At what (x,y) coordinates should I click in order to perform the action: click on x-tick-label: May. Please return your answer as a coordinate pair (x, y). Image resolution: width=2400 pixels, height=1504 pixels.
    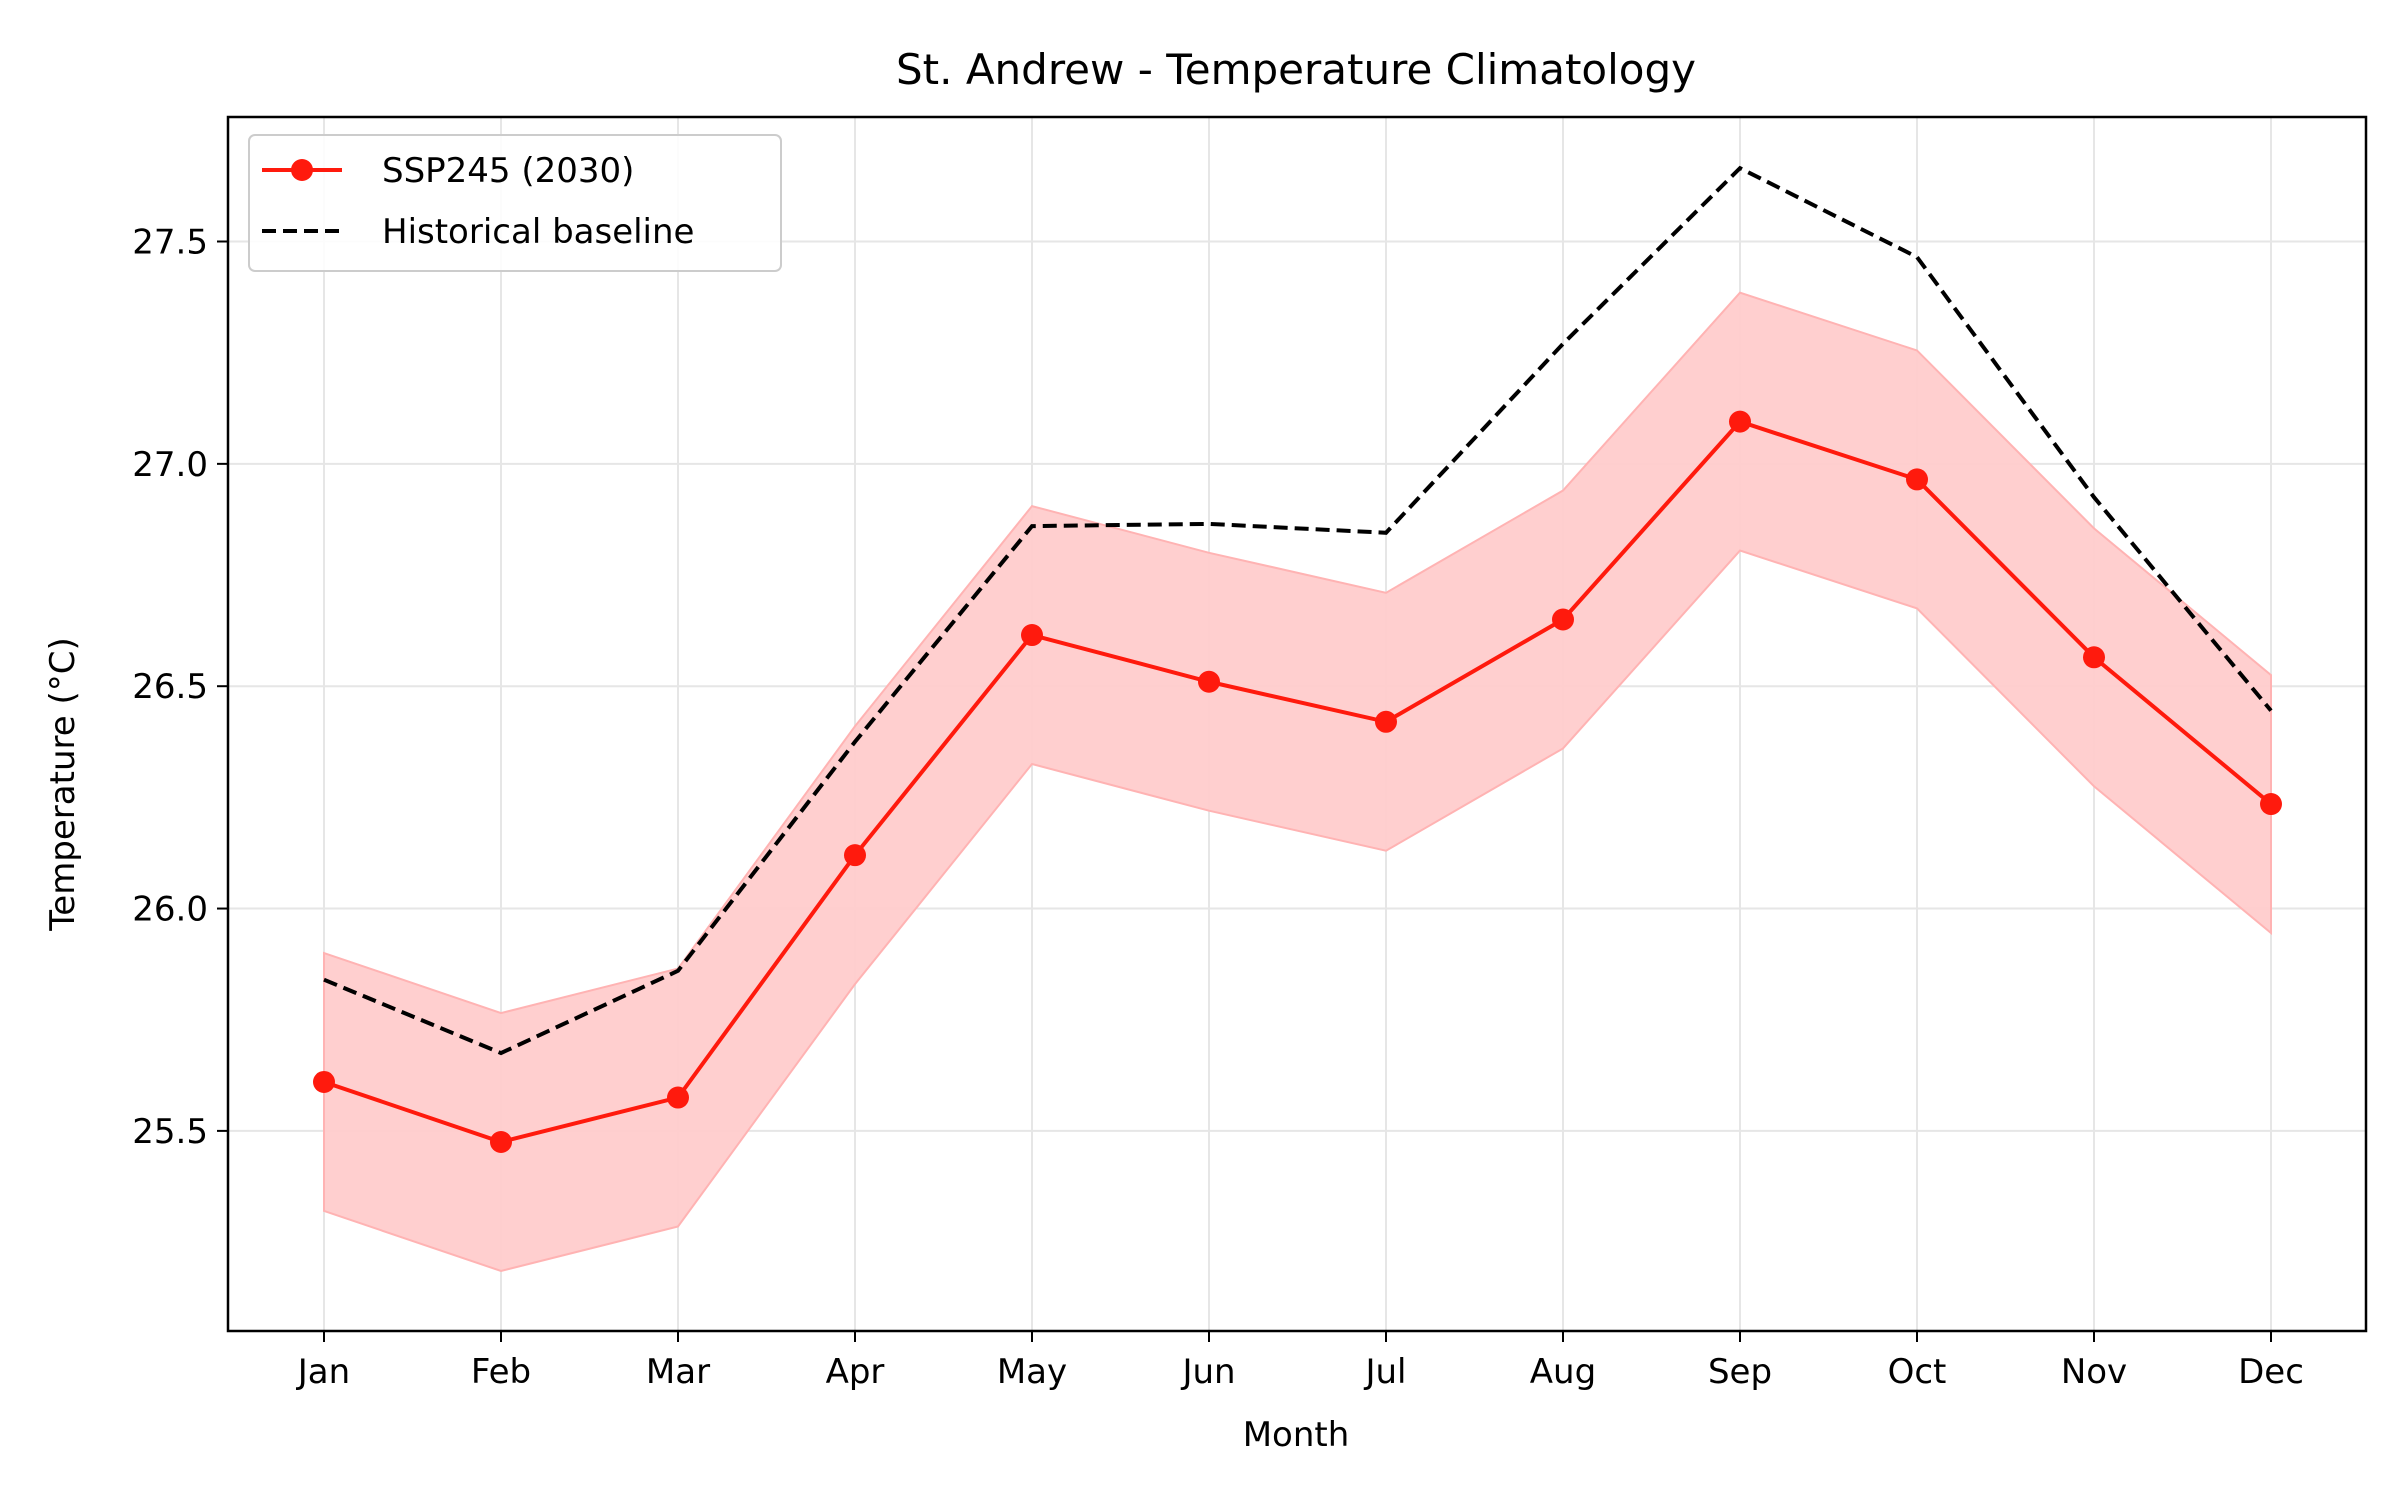
    Looking at the image, I should click on (1032, 1372).